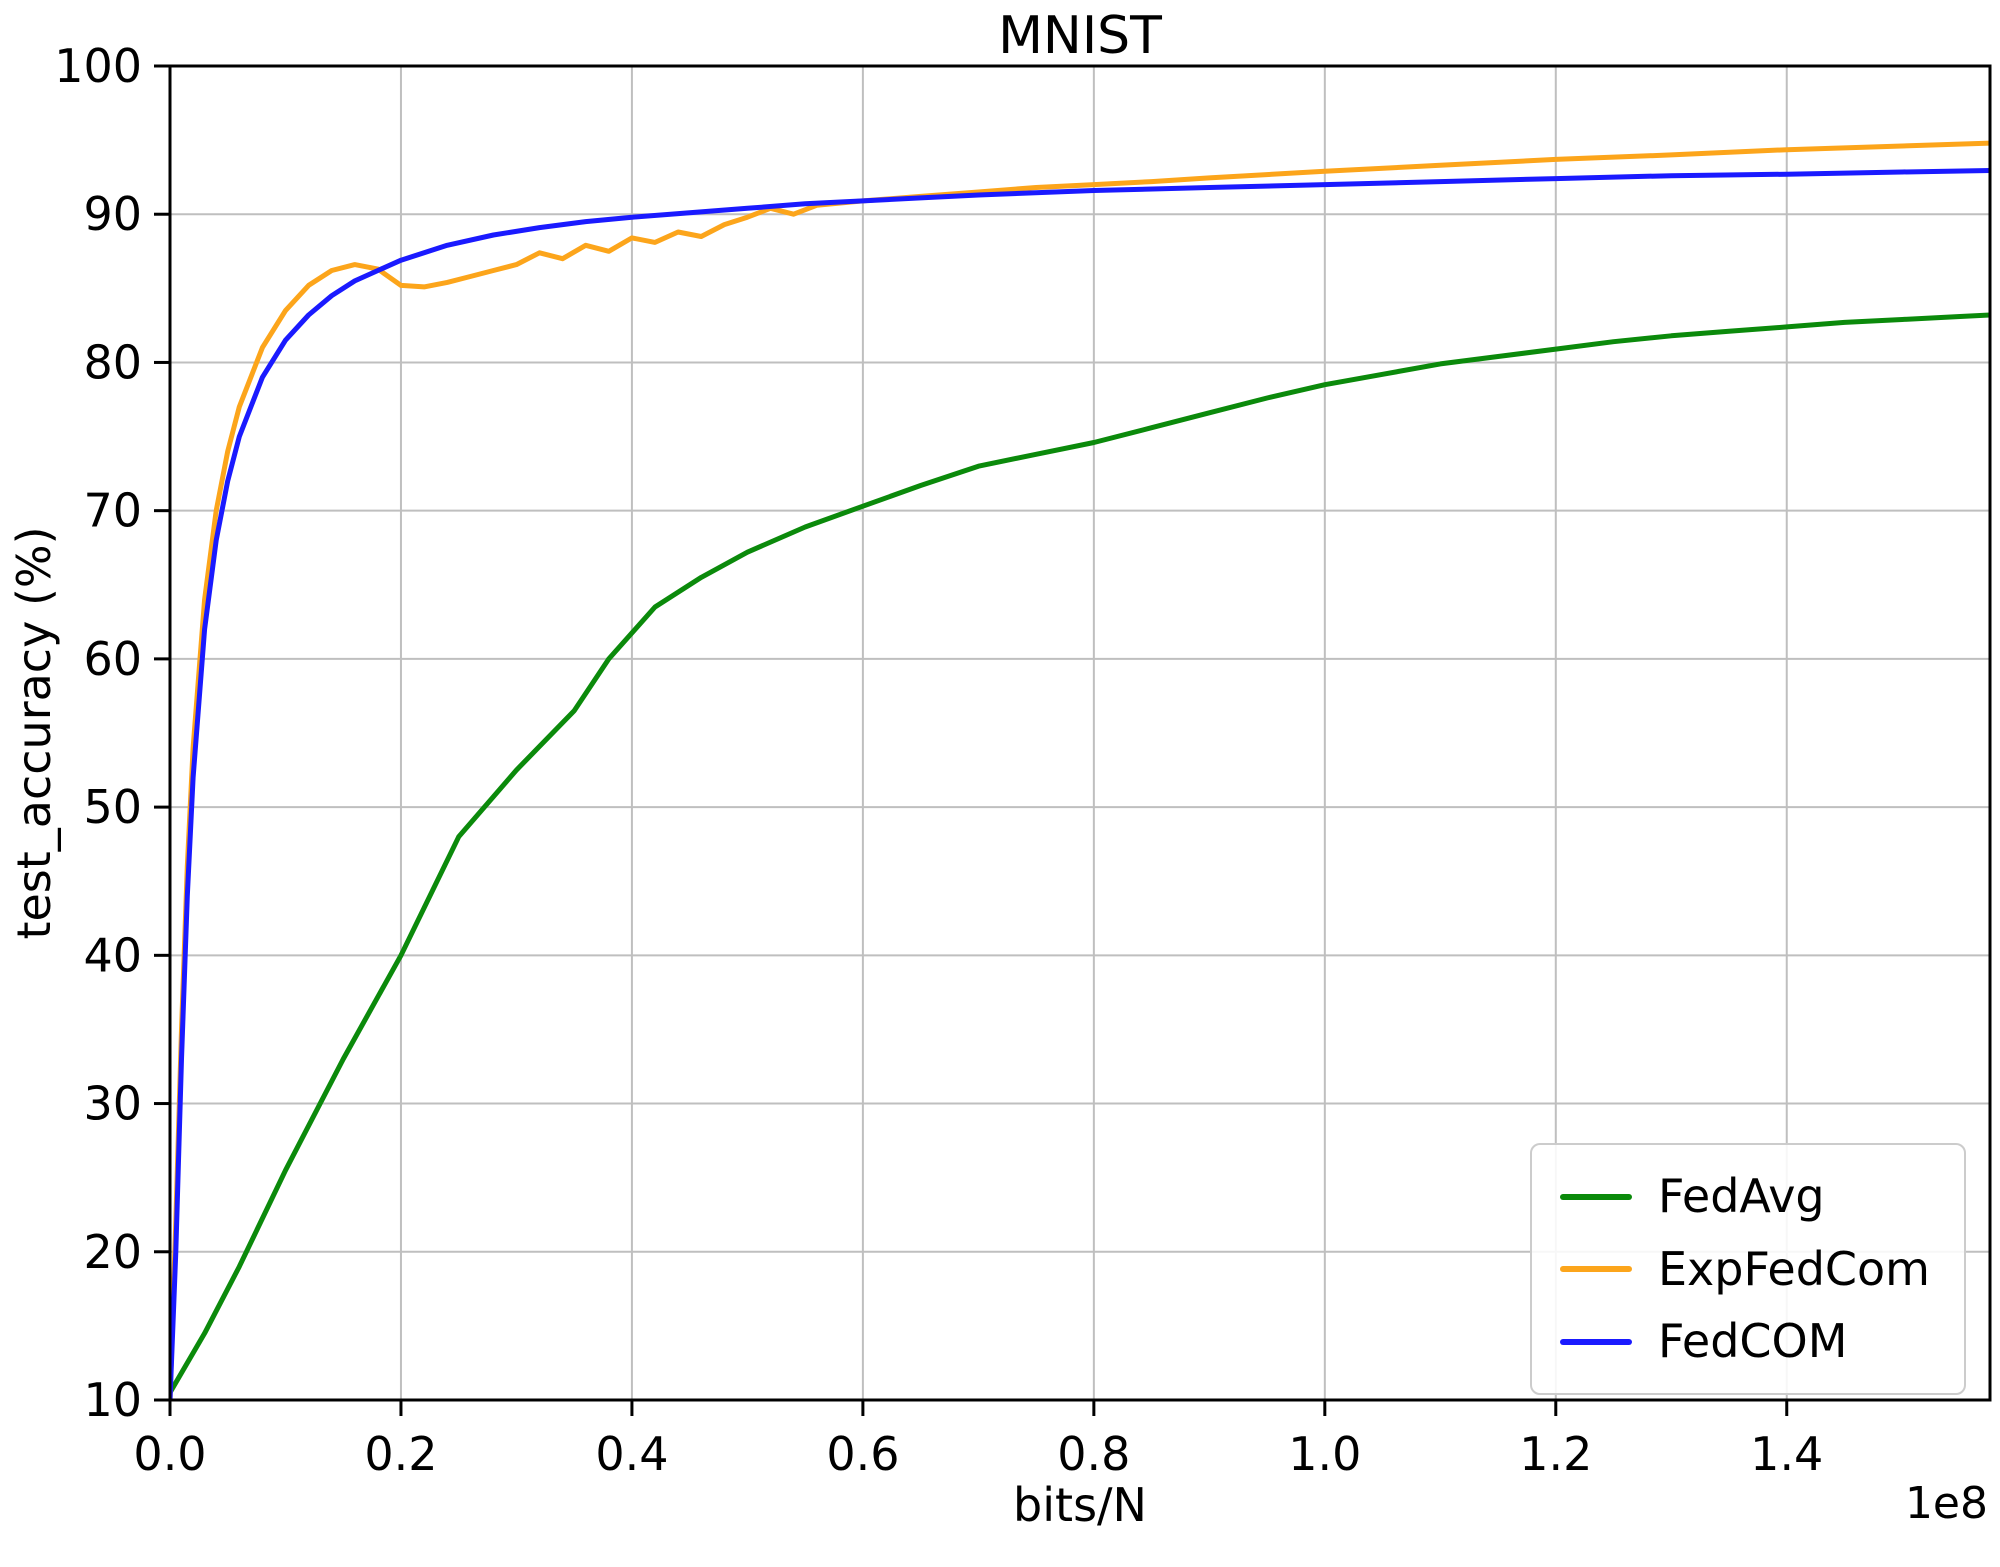  What do you see at coordinates (1080, 36) in the screenshot?
I see `chart-title: MNIST` at bounding box center [1080, 36].